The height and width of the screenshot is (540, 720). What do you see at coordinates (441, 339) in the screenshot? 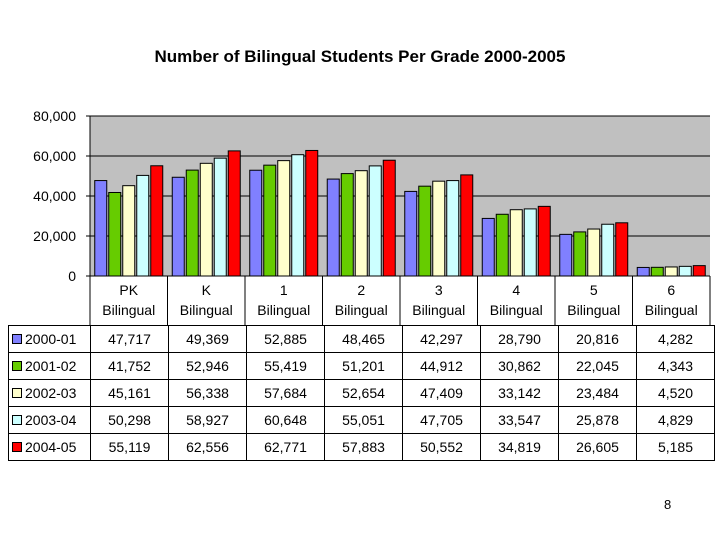
I see `data-label: 42,297` at bounding box center [441, 339].